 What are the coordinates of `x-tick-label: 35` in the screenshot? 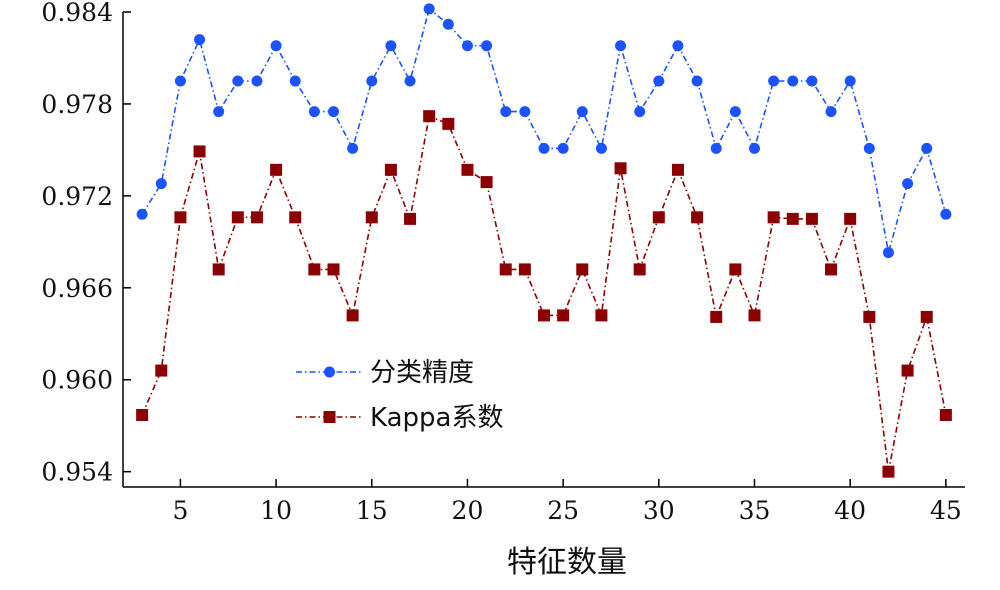 It's located at (755, 510).